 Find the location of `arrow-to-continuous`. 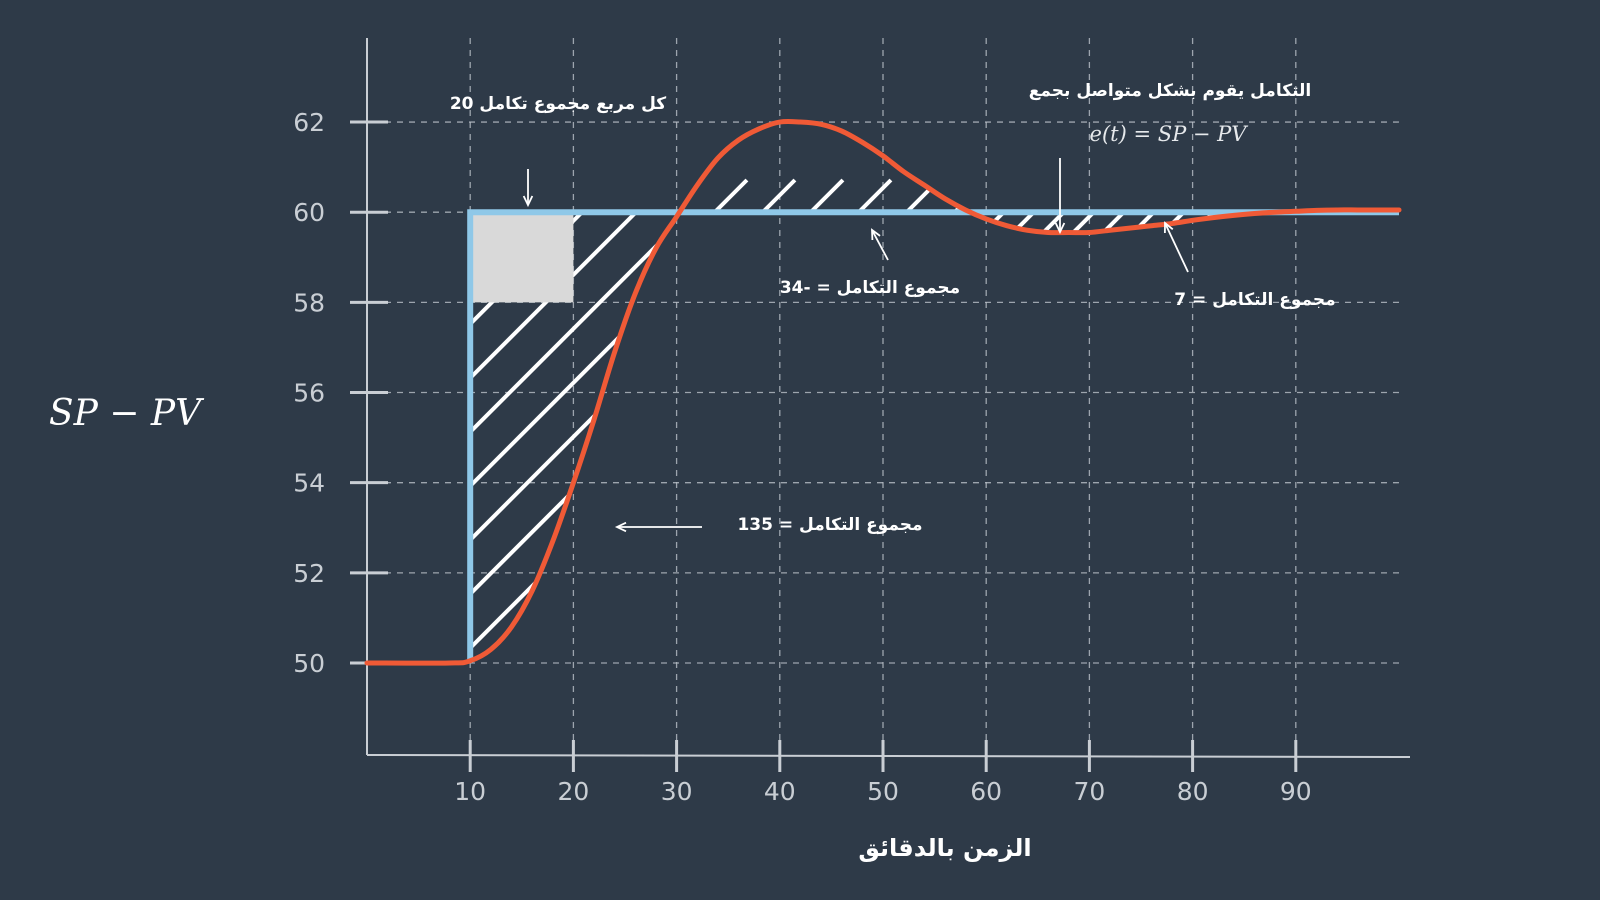

arrow-to-continuous is located at coordinates (1060, 196).